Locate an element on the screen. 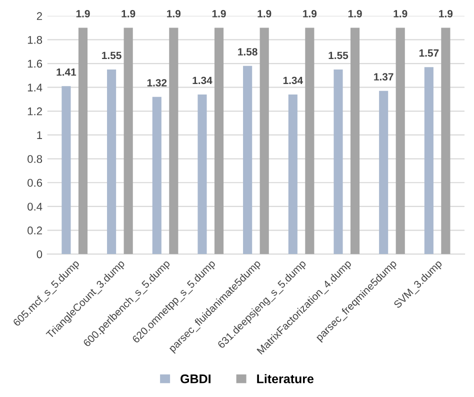 The width and height of the screenshot is (474, 397). data-label: 1.37 is located at coordinates (384, 77).